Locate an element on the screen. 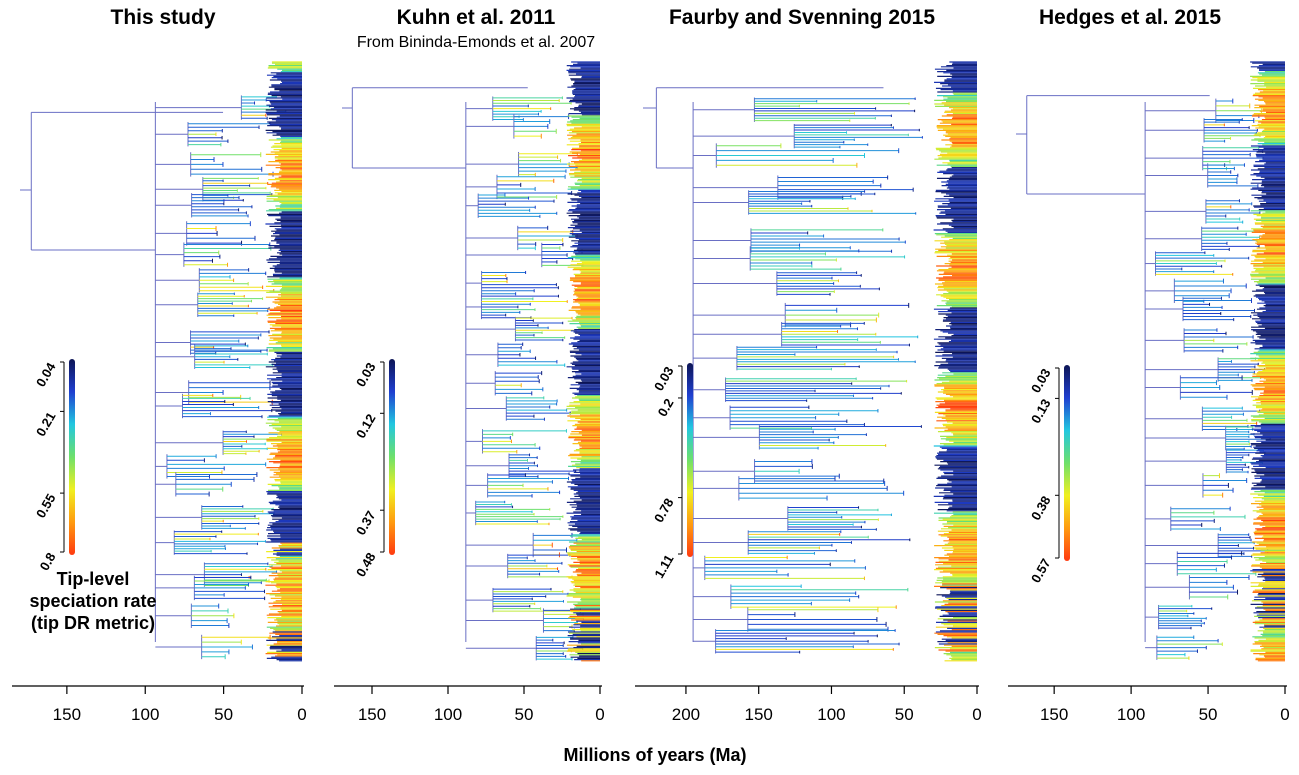 The width and height of the screenshot is (1299, 775). legend-tick-label: 1.11 is located at coordinates (663, 566).